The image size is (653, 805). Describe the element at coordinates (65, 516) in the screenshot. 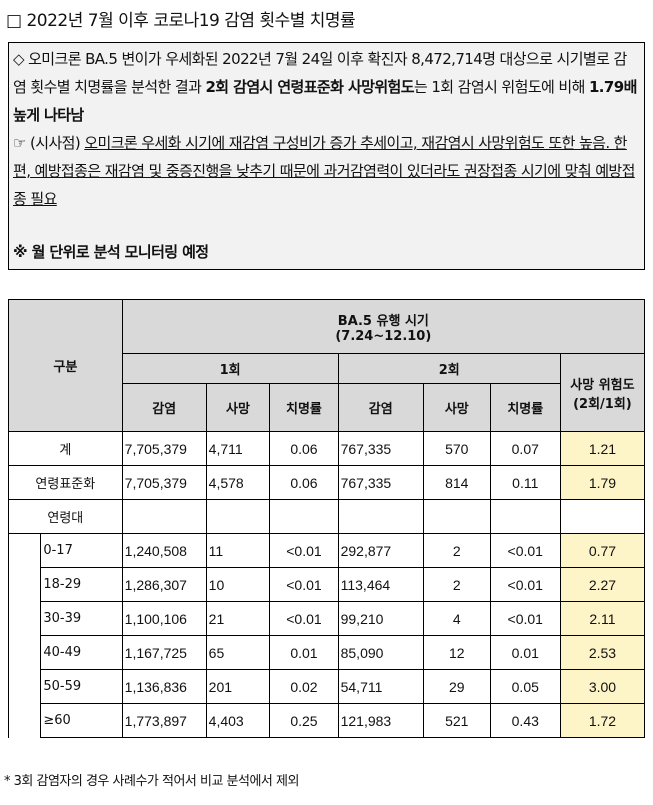

I see `row-label: 연령대` at that location.